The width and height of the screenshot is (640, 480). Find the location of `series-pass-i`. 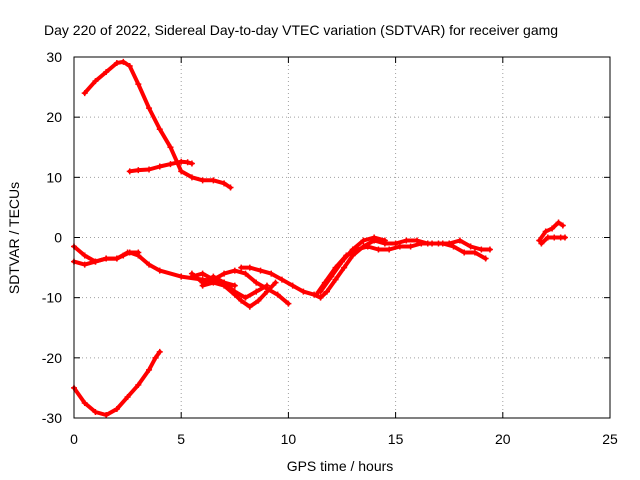

series-pass-i is located at coordinates (352, 264).